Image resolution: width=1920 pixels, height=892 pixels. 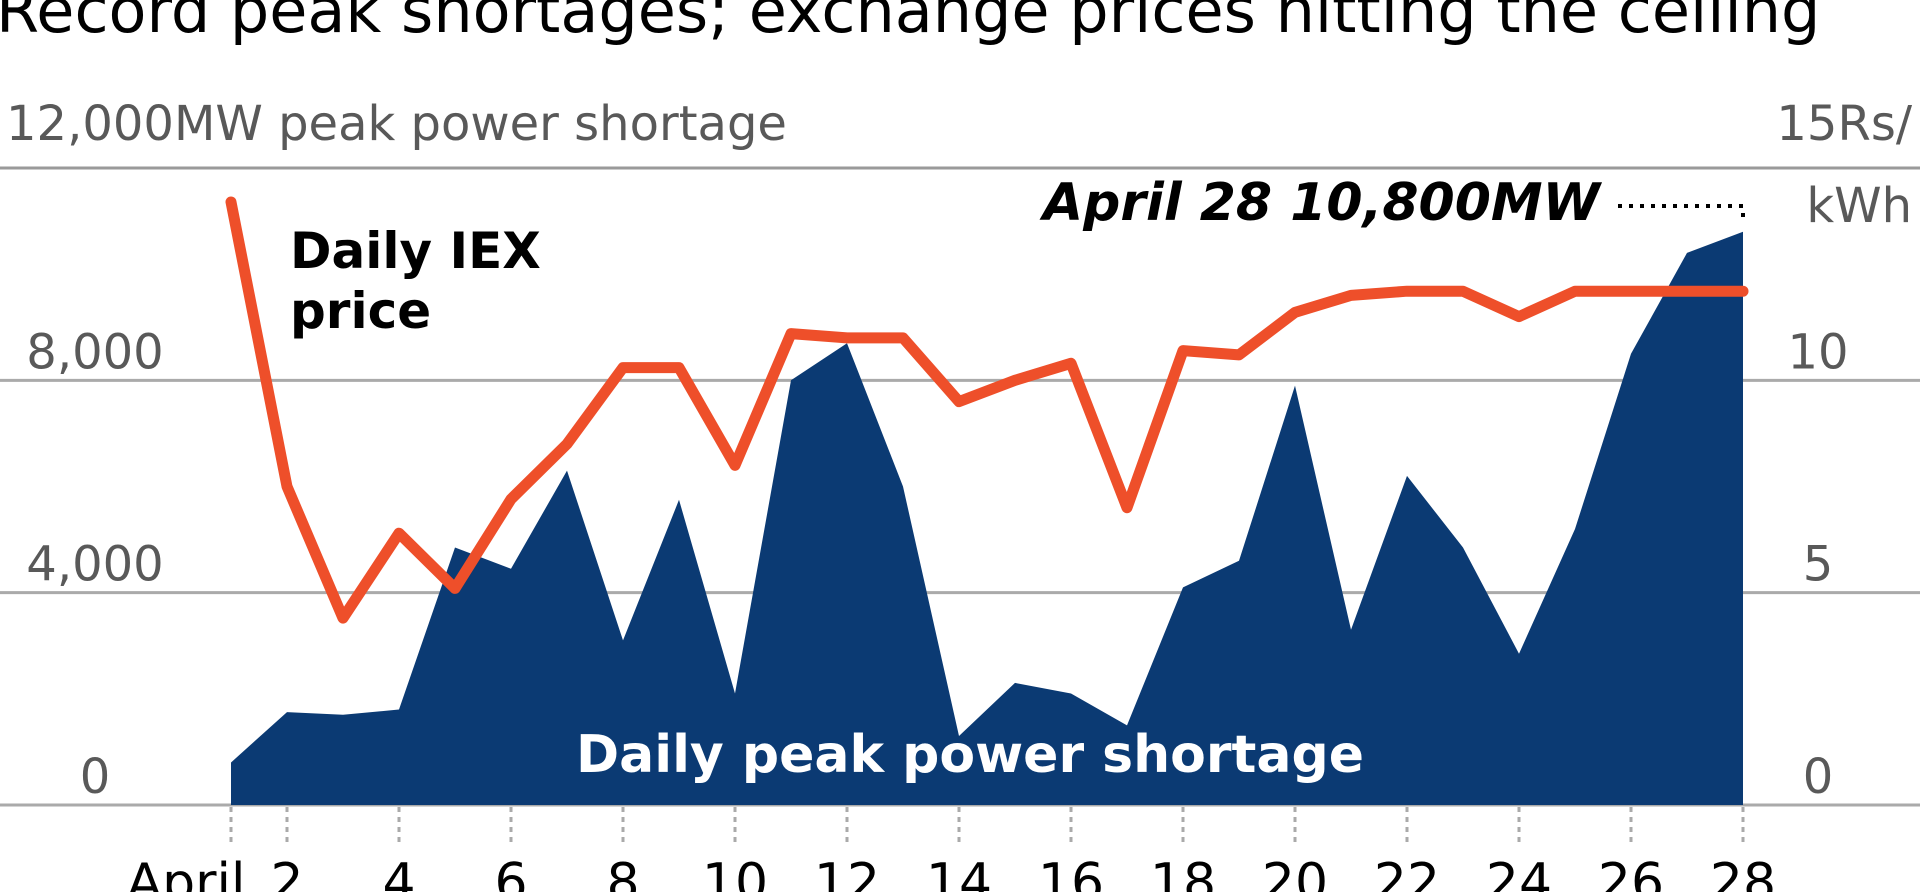 I want to click on peak-annotation: April 28 10,800MW, so click(x=1321, y=203).